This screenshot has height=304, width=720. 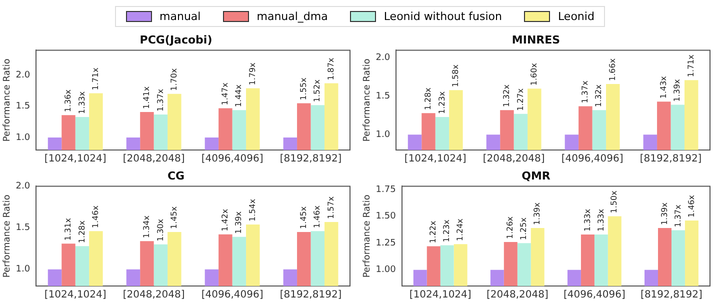 I want to click on data-label: 1.55x, so click(x=303, y=88).